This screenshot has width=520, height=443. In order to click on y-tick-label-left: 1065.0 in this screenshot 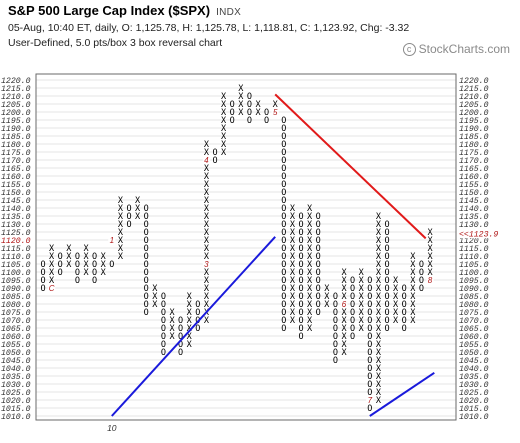, I will do `click(16, 329)`.